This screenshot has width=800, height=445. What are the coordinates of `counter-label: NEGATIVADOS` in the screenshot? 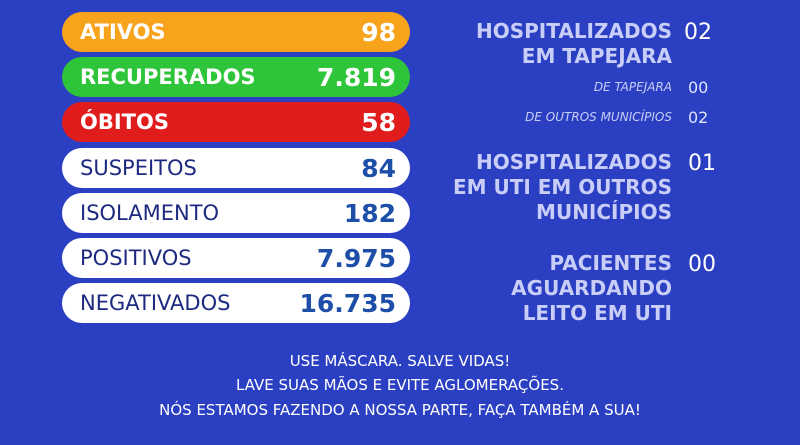 It's located at (155, 303).